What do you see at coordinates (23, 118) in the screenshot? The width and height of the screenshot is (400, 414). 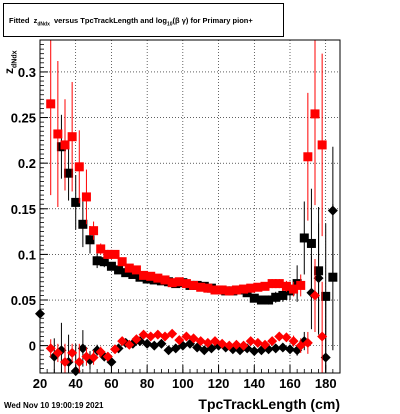 I see `y-tick-label: 0.25` at bounding box center [23, 118].